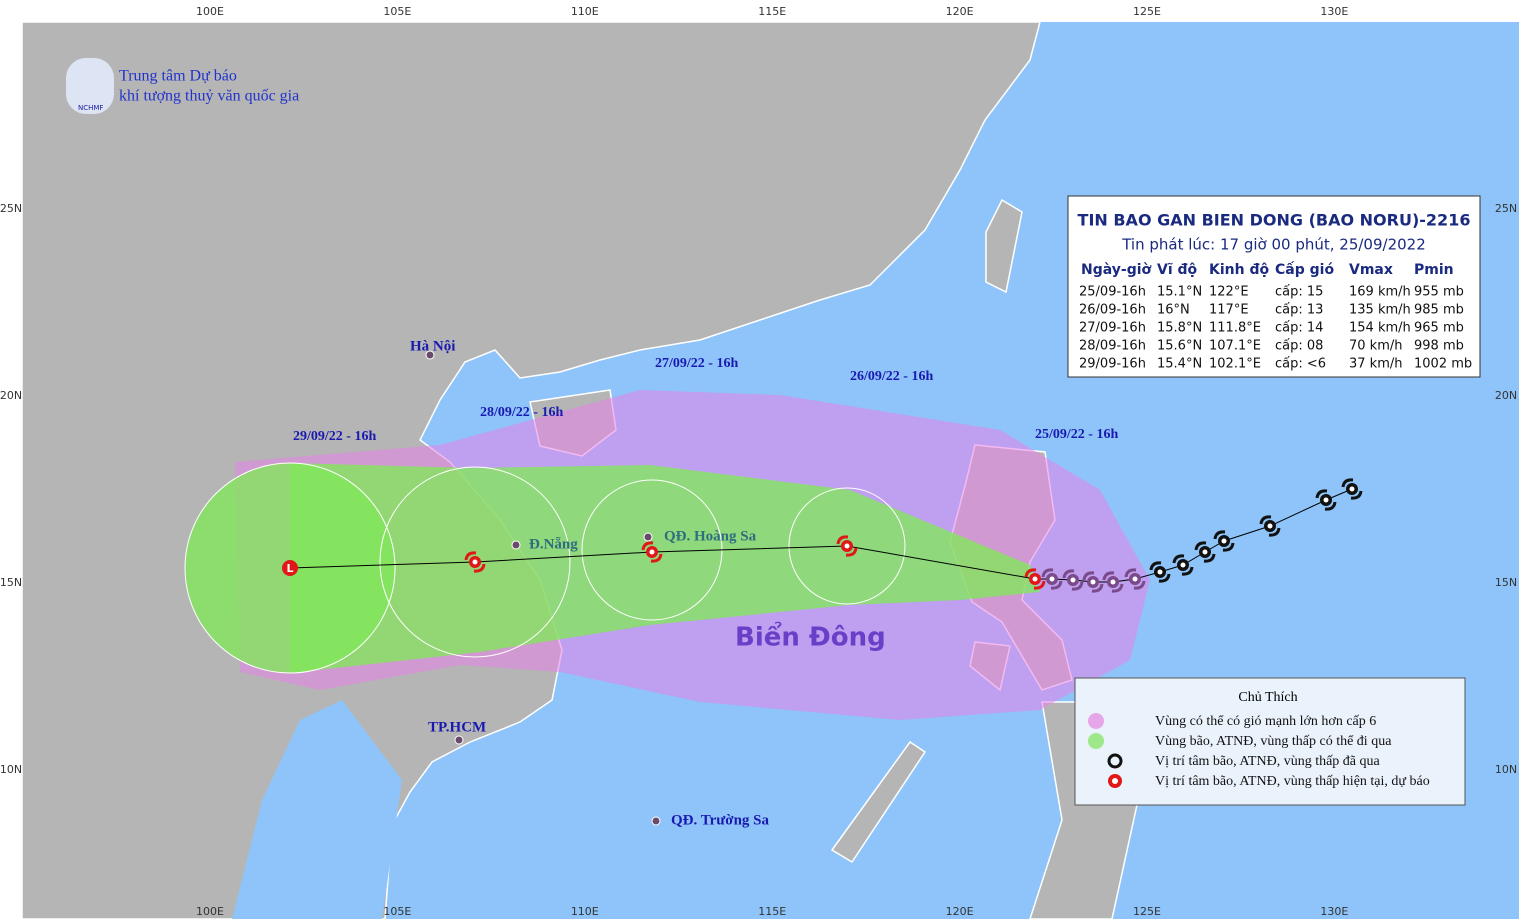  What do you see at coordinates (810, 636) in the screenshot?
I see `sea-label: Biển Đông` at bounding box center [810, 636].